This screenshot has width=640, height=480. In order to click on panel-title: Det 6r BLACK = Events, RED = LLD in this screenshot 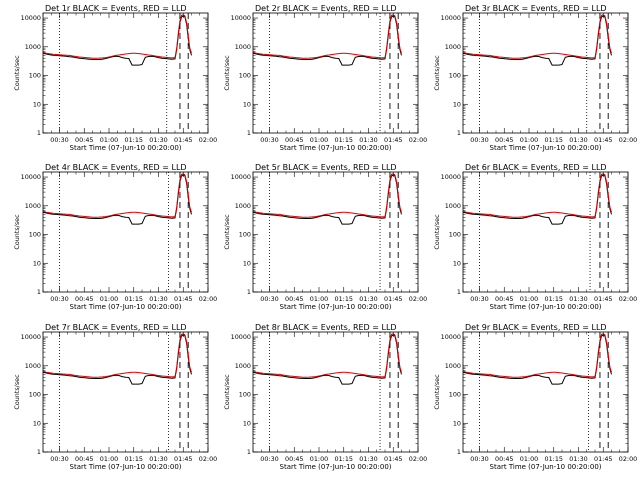, I will do `click(536, 167)`.